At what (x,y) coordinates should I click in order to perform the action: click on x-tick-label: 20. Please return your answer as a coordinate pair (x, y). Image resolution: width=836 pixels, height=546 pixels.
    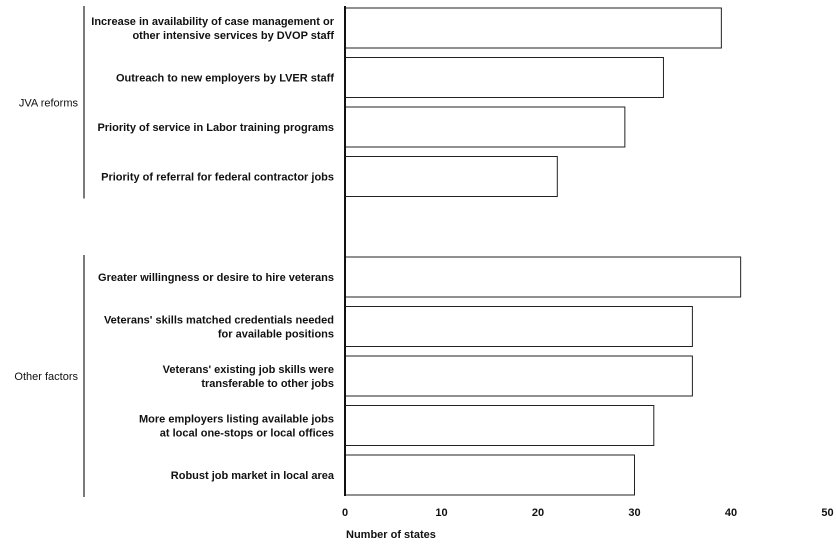
    Looking at the image, I should click on (538, 513).